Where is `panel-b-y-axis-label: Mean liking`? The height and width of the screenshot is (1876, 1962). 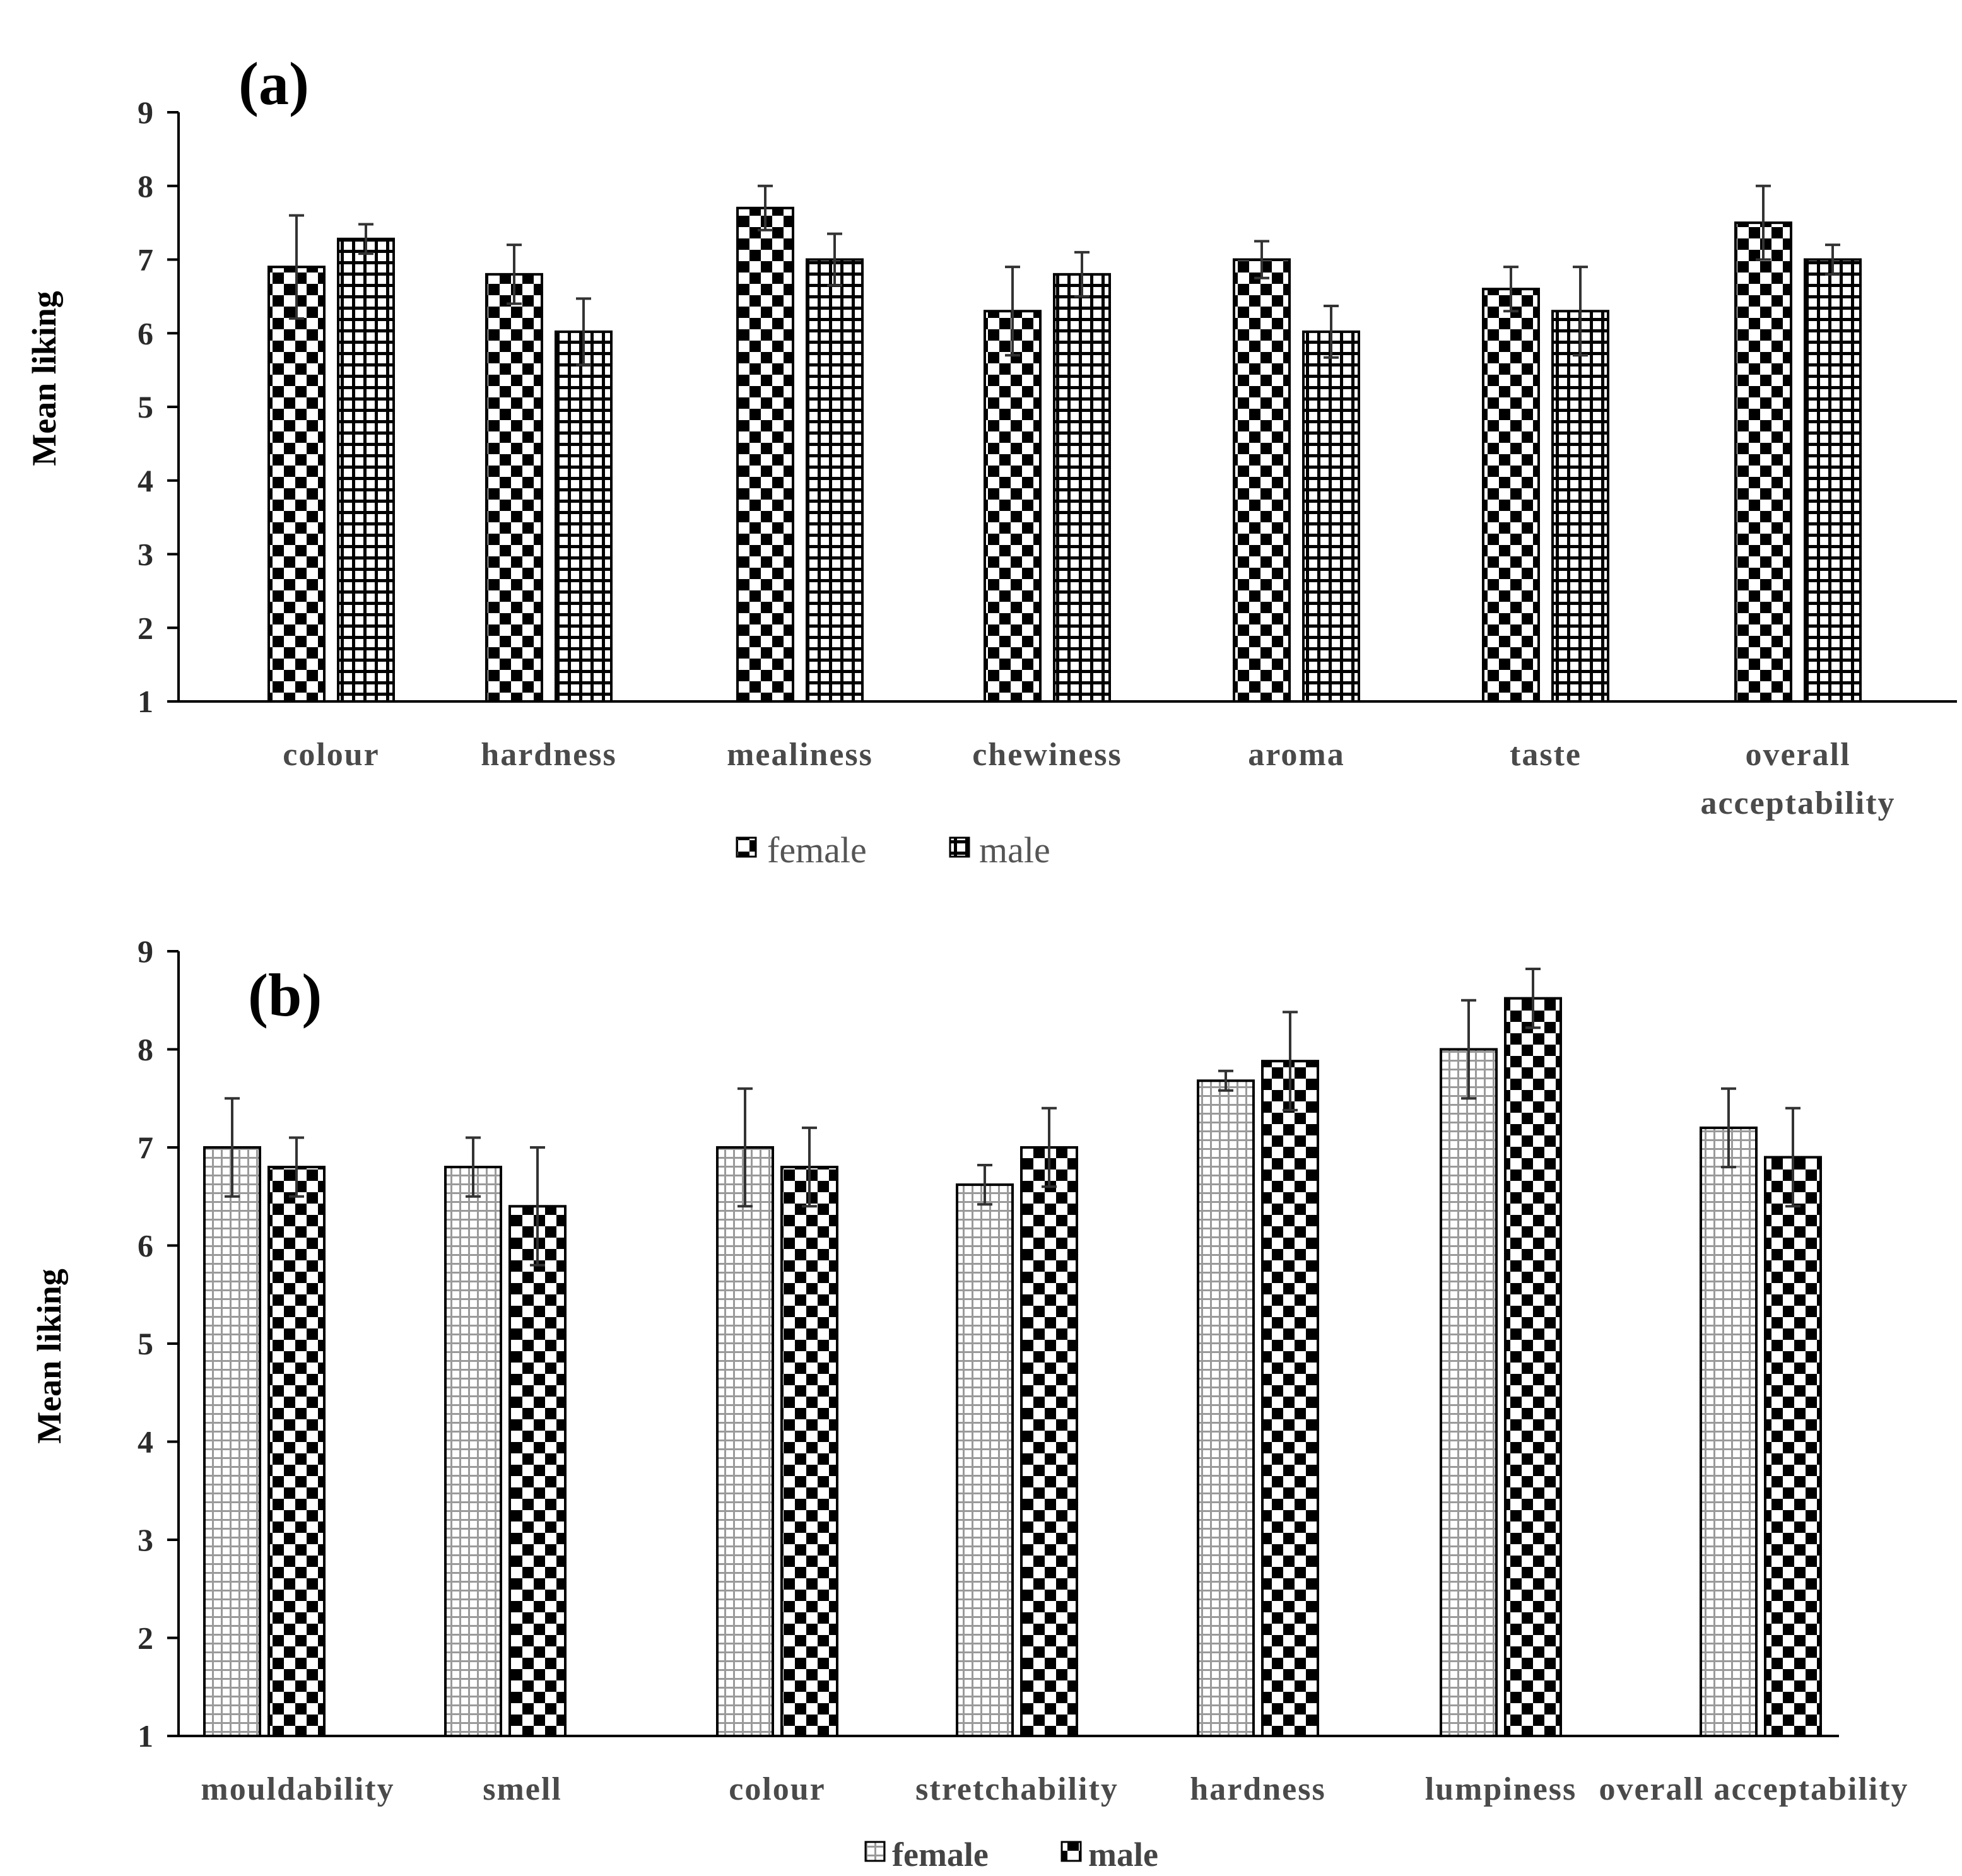 panel-b-y-axis-label: Mean liking is located at coordinates (49, 1356).